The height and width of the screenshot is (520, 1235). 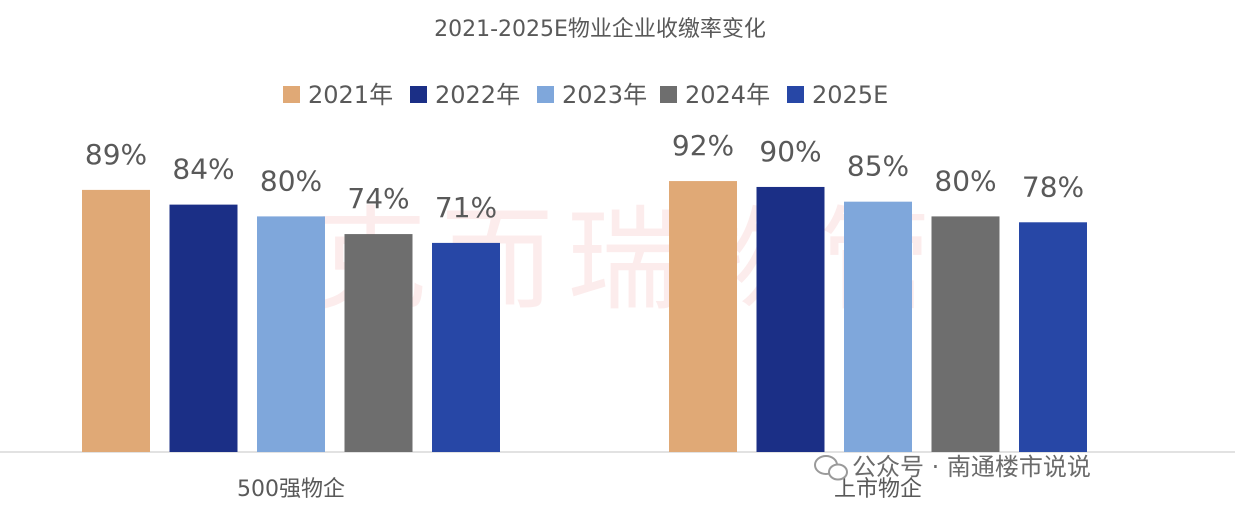 I want to click on data-label: 84%, so click(x=203, y=169).